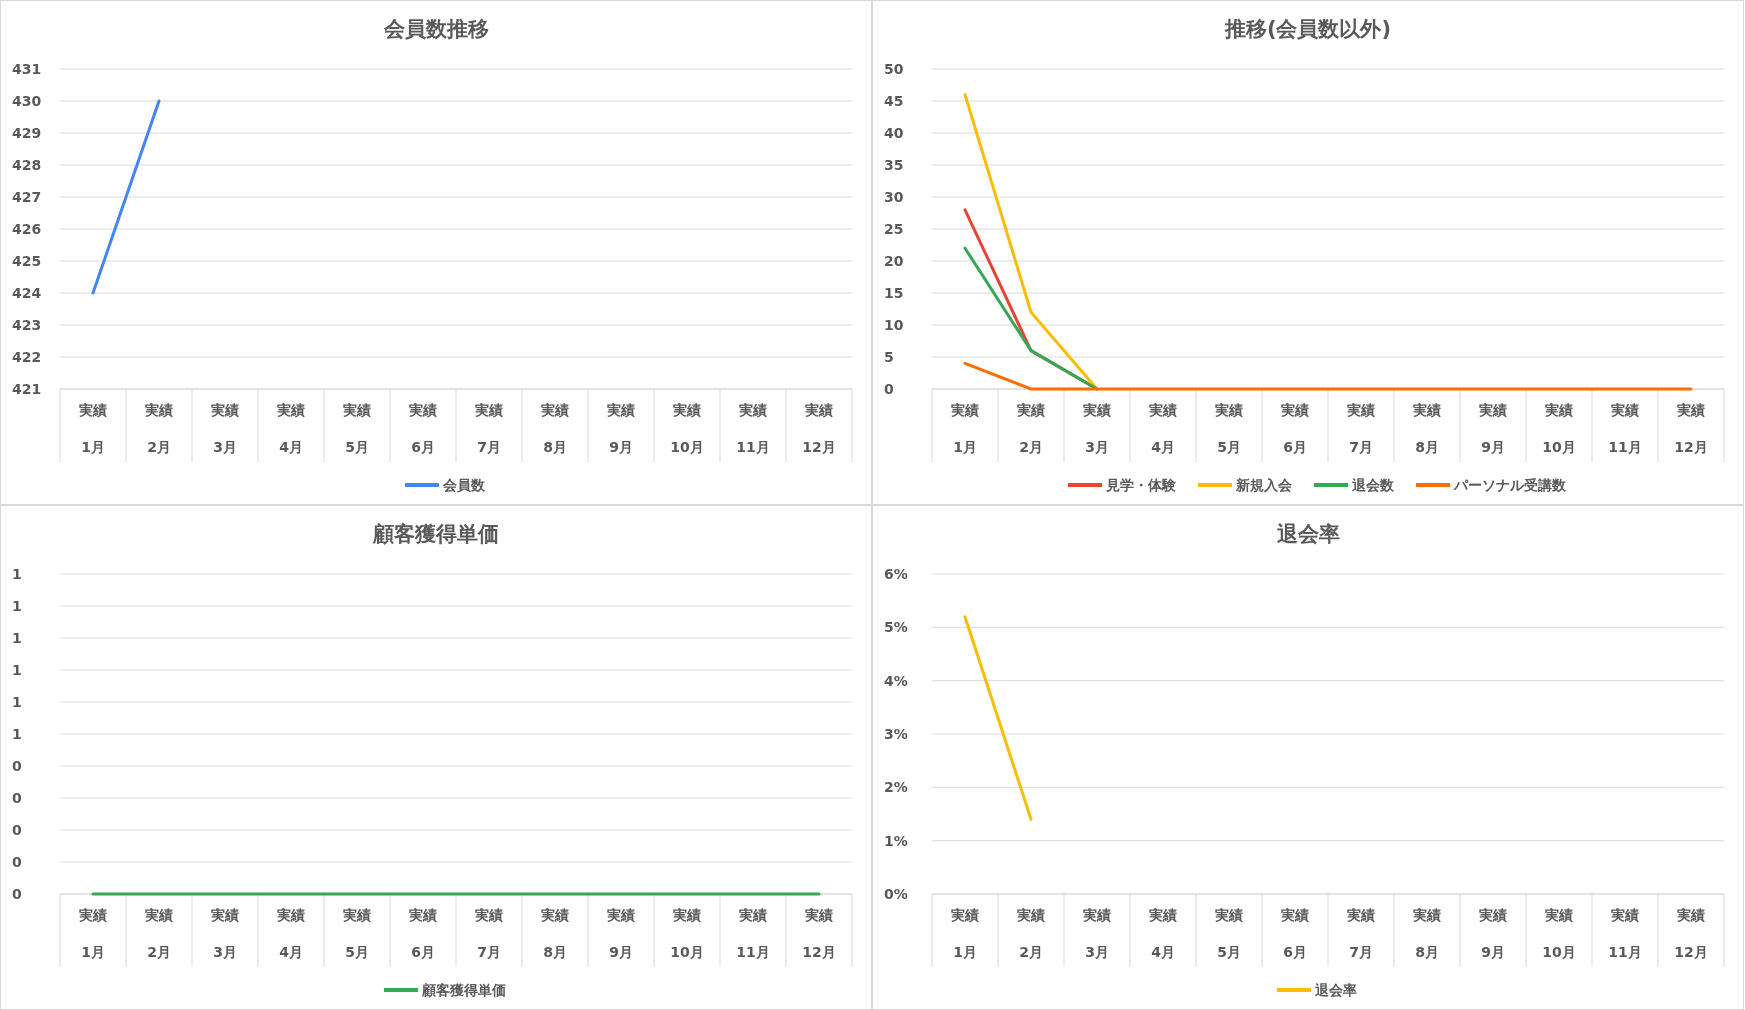 The height and width of the screenshot is (1010, 1745). I want to click on y-tick-label: 20, so click(894, 260).